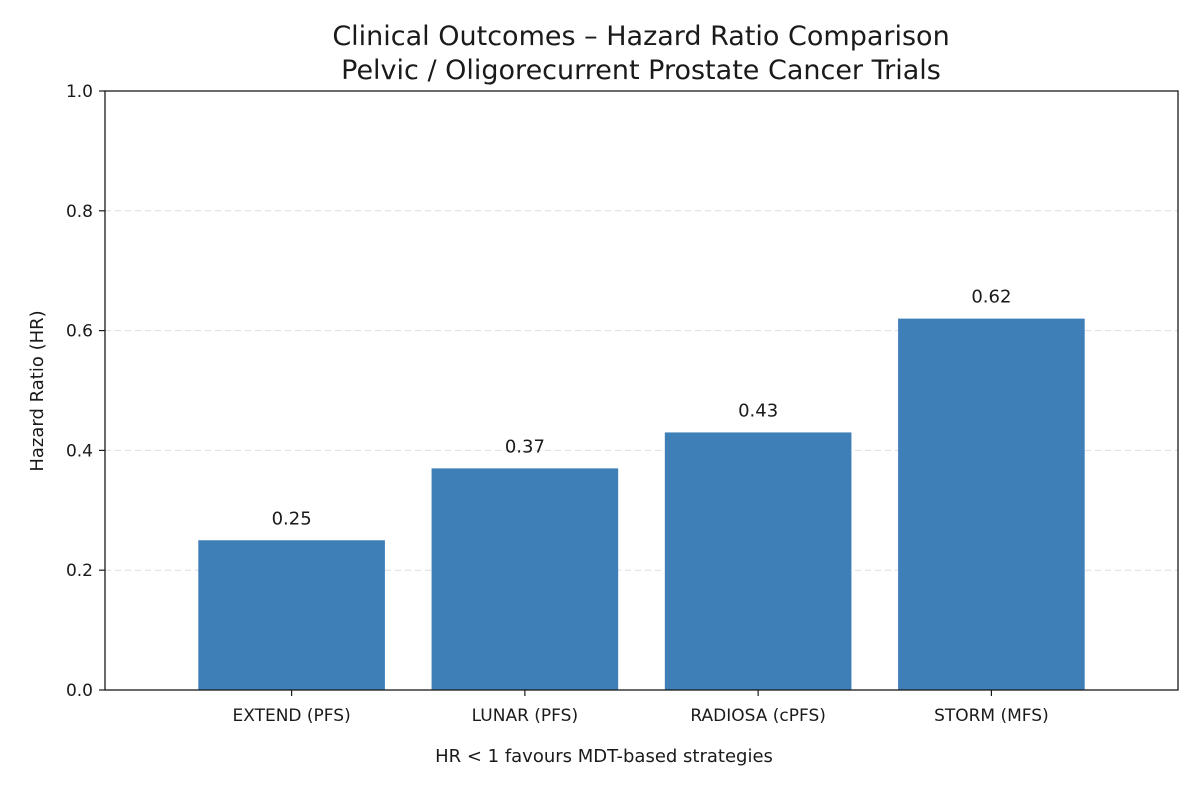 This screenshot has width=1200, height=785. I want to click on x-tick-label: RADIOSA (cPFS), so click(758, 716).